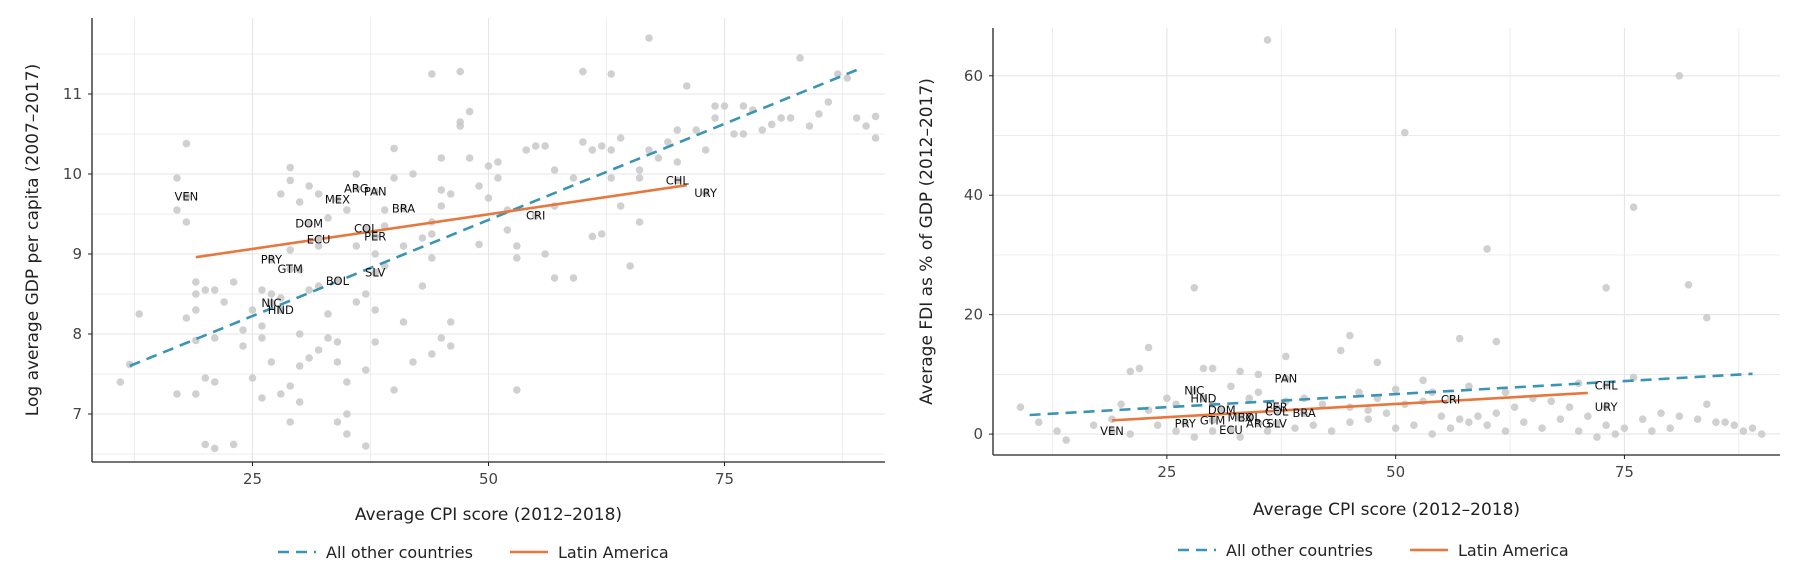  I want to click on country-label-nic: NIC, so click(271, 303).